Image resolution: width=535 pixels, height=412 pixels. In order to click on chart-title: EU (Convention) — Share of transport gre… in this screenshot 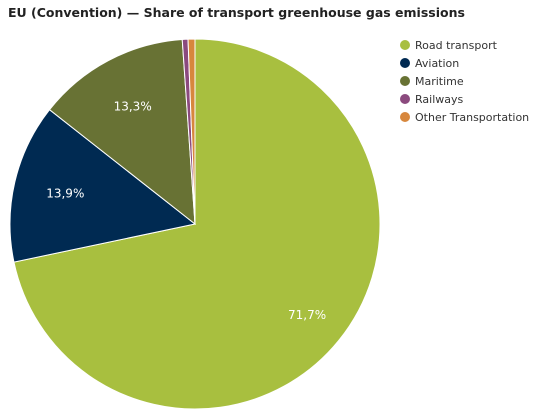, I will do `click(236, 12)`.